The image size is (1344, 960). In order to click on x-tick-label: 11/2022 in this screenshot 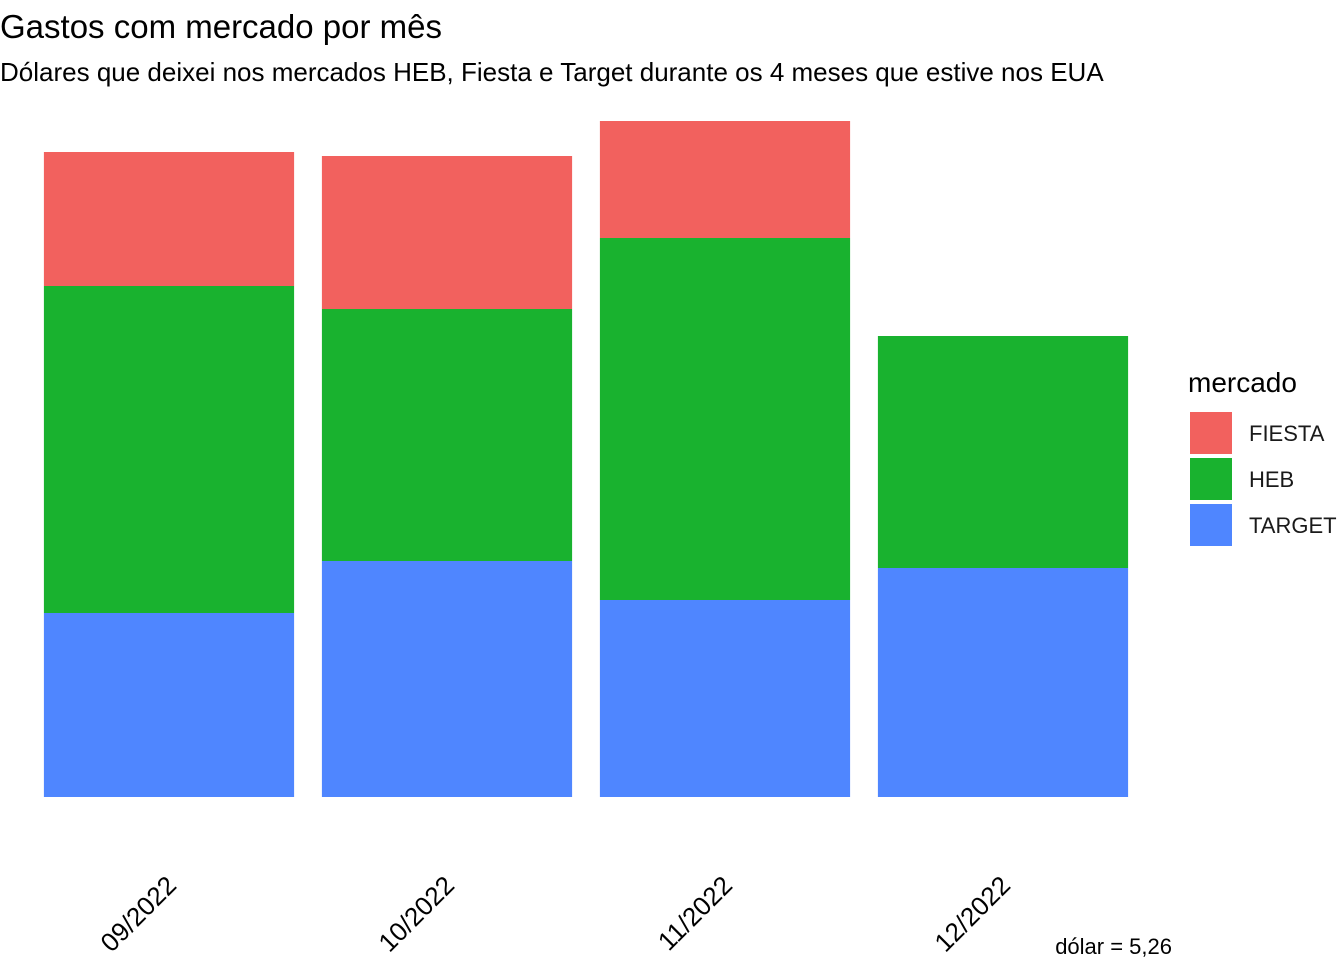, I will do `click(695, 913)`.